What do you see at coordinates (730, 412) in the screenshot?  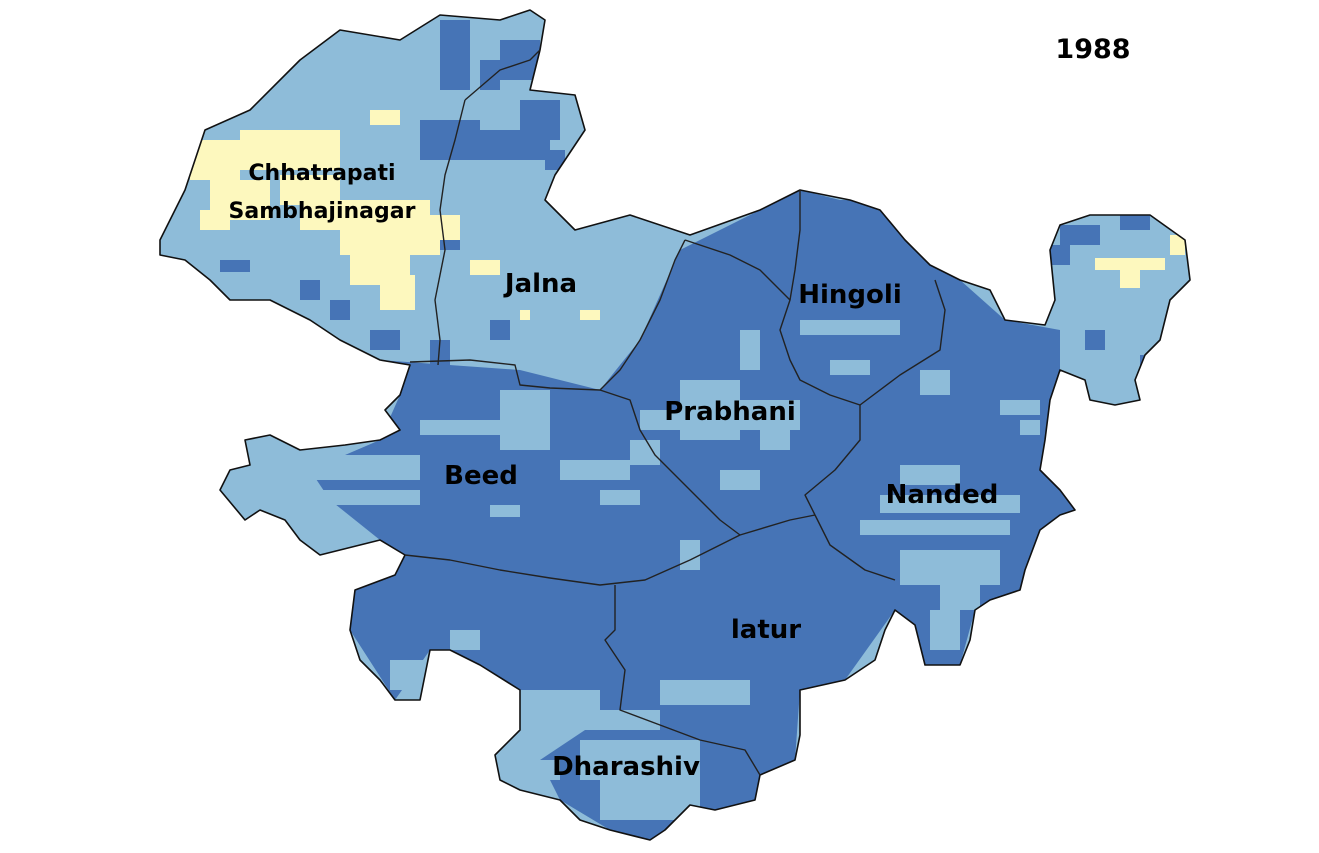 I see `label-prabhani: Prabhani` at bounding box center [730, 412].